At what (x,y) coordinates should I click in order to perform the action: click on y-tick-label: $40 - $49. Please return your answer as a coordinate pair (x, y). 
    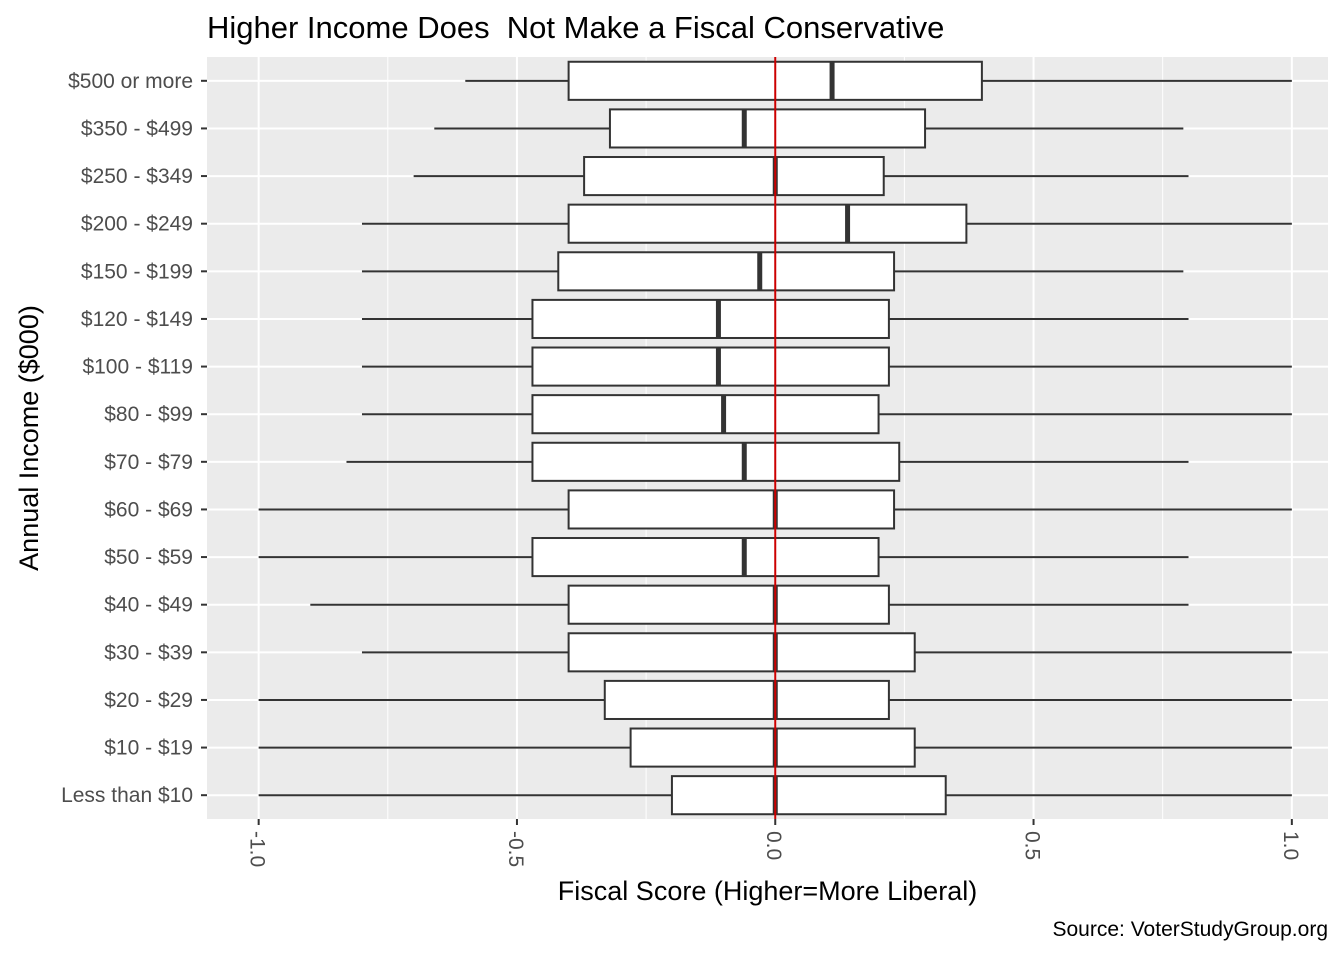
    Looking at the image, I should click on (148, 605).